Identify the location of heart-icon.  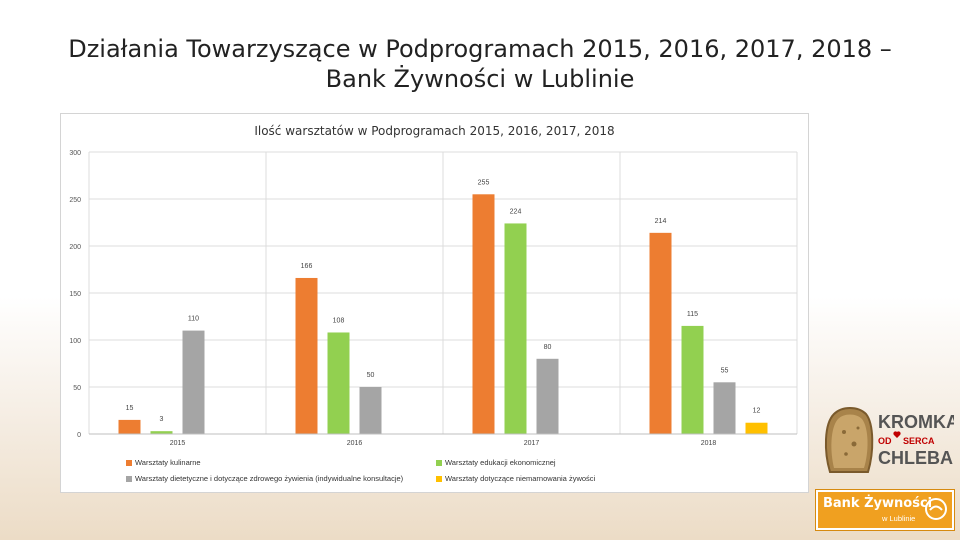
(897, 434).